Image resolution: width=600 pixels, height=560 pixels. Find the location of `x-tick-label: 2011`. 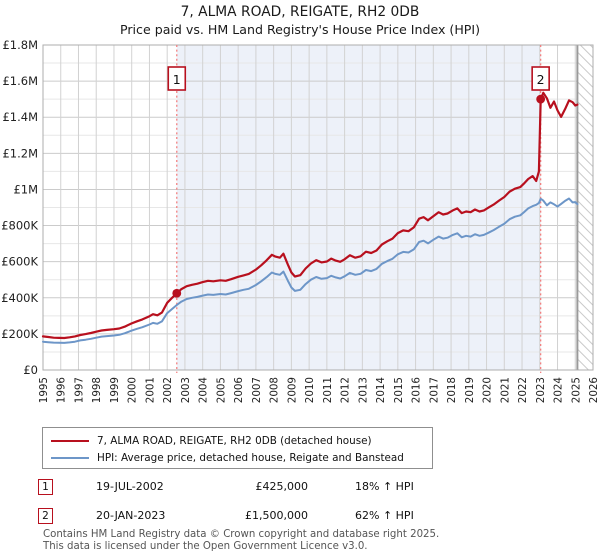

x-tick-label: 2011 is located at coordinates (328, 390).